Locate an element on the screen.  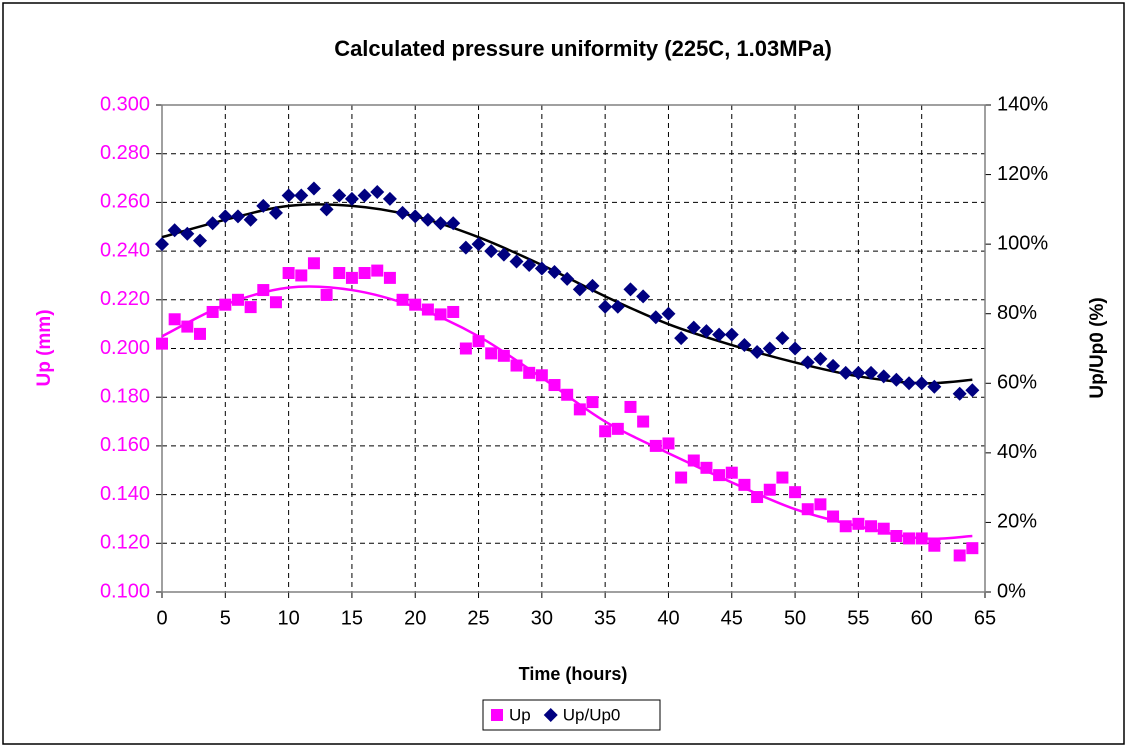
y-tick-label: 0.200 is located at coordinates (125, 348).